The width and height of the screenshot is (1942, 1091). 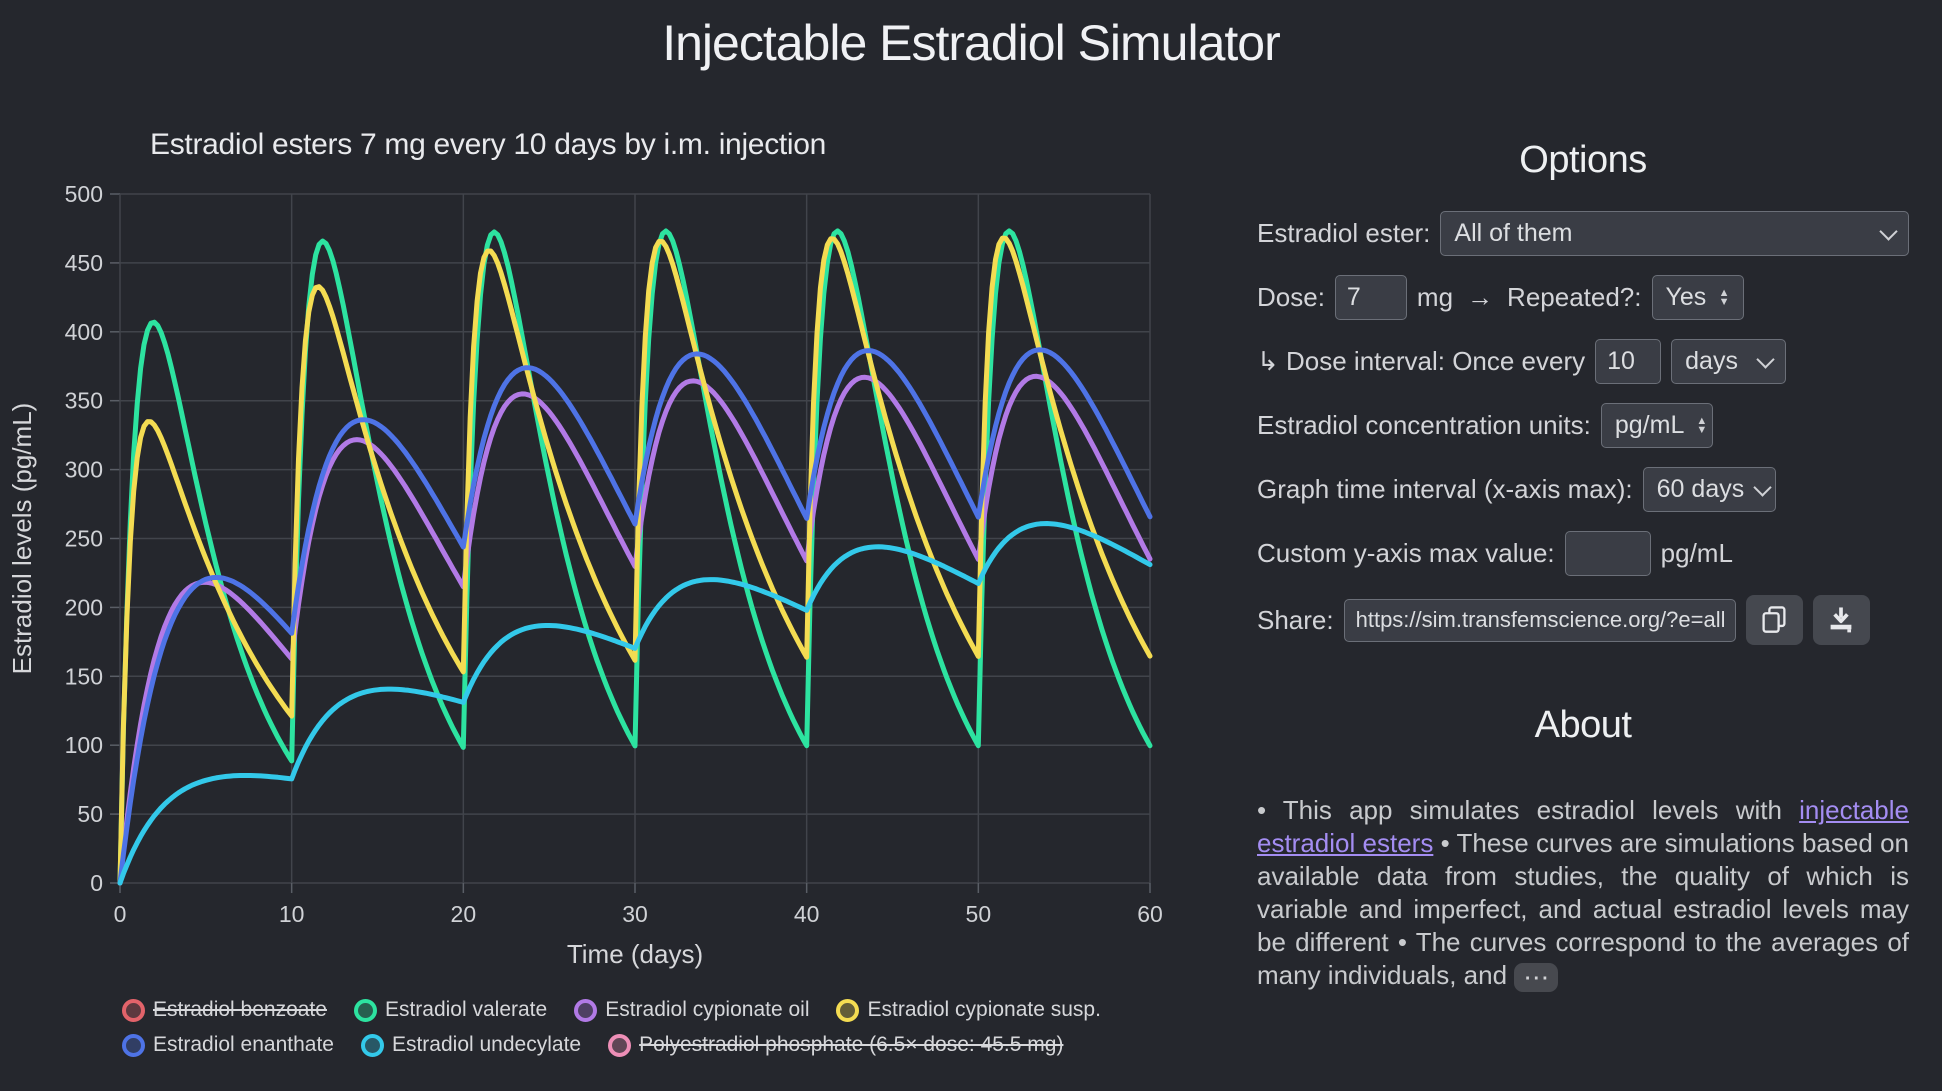 I want to click on legend-item: Estradiol cypionate susp., so click(x=968, y=1010).